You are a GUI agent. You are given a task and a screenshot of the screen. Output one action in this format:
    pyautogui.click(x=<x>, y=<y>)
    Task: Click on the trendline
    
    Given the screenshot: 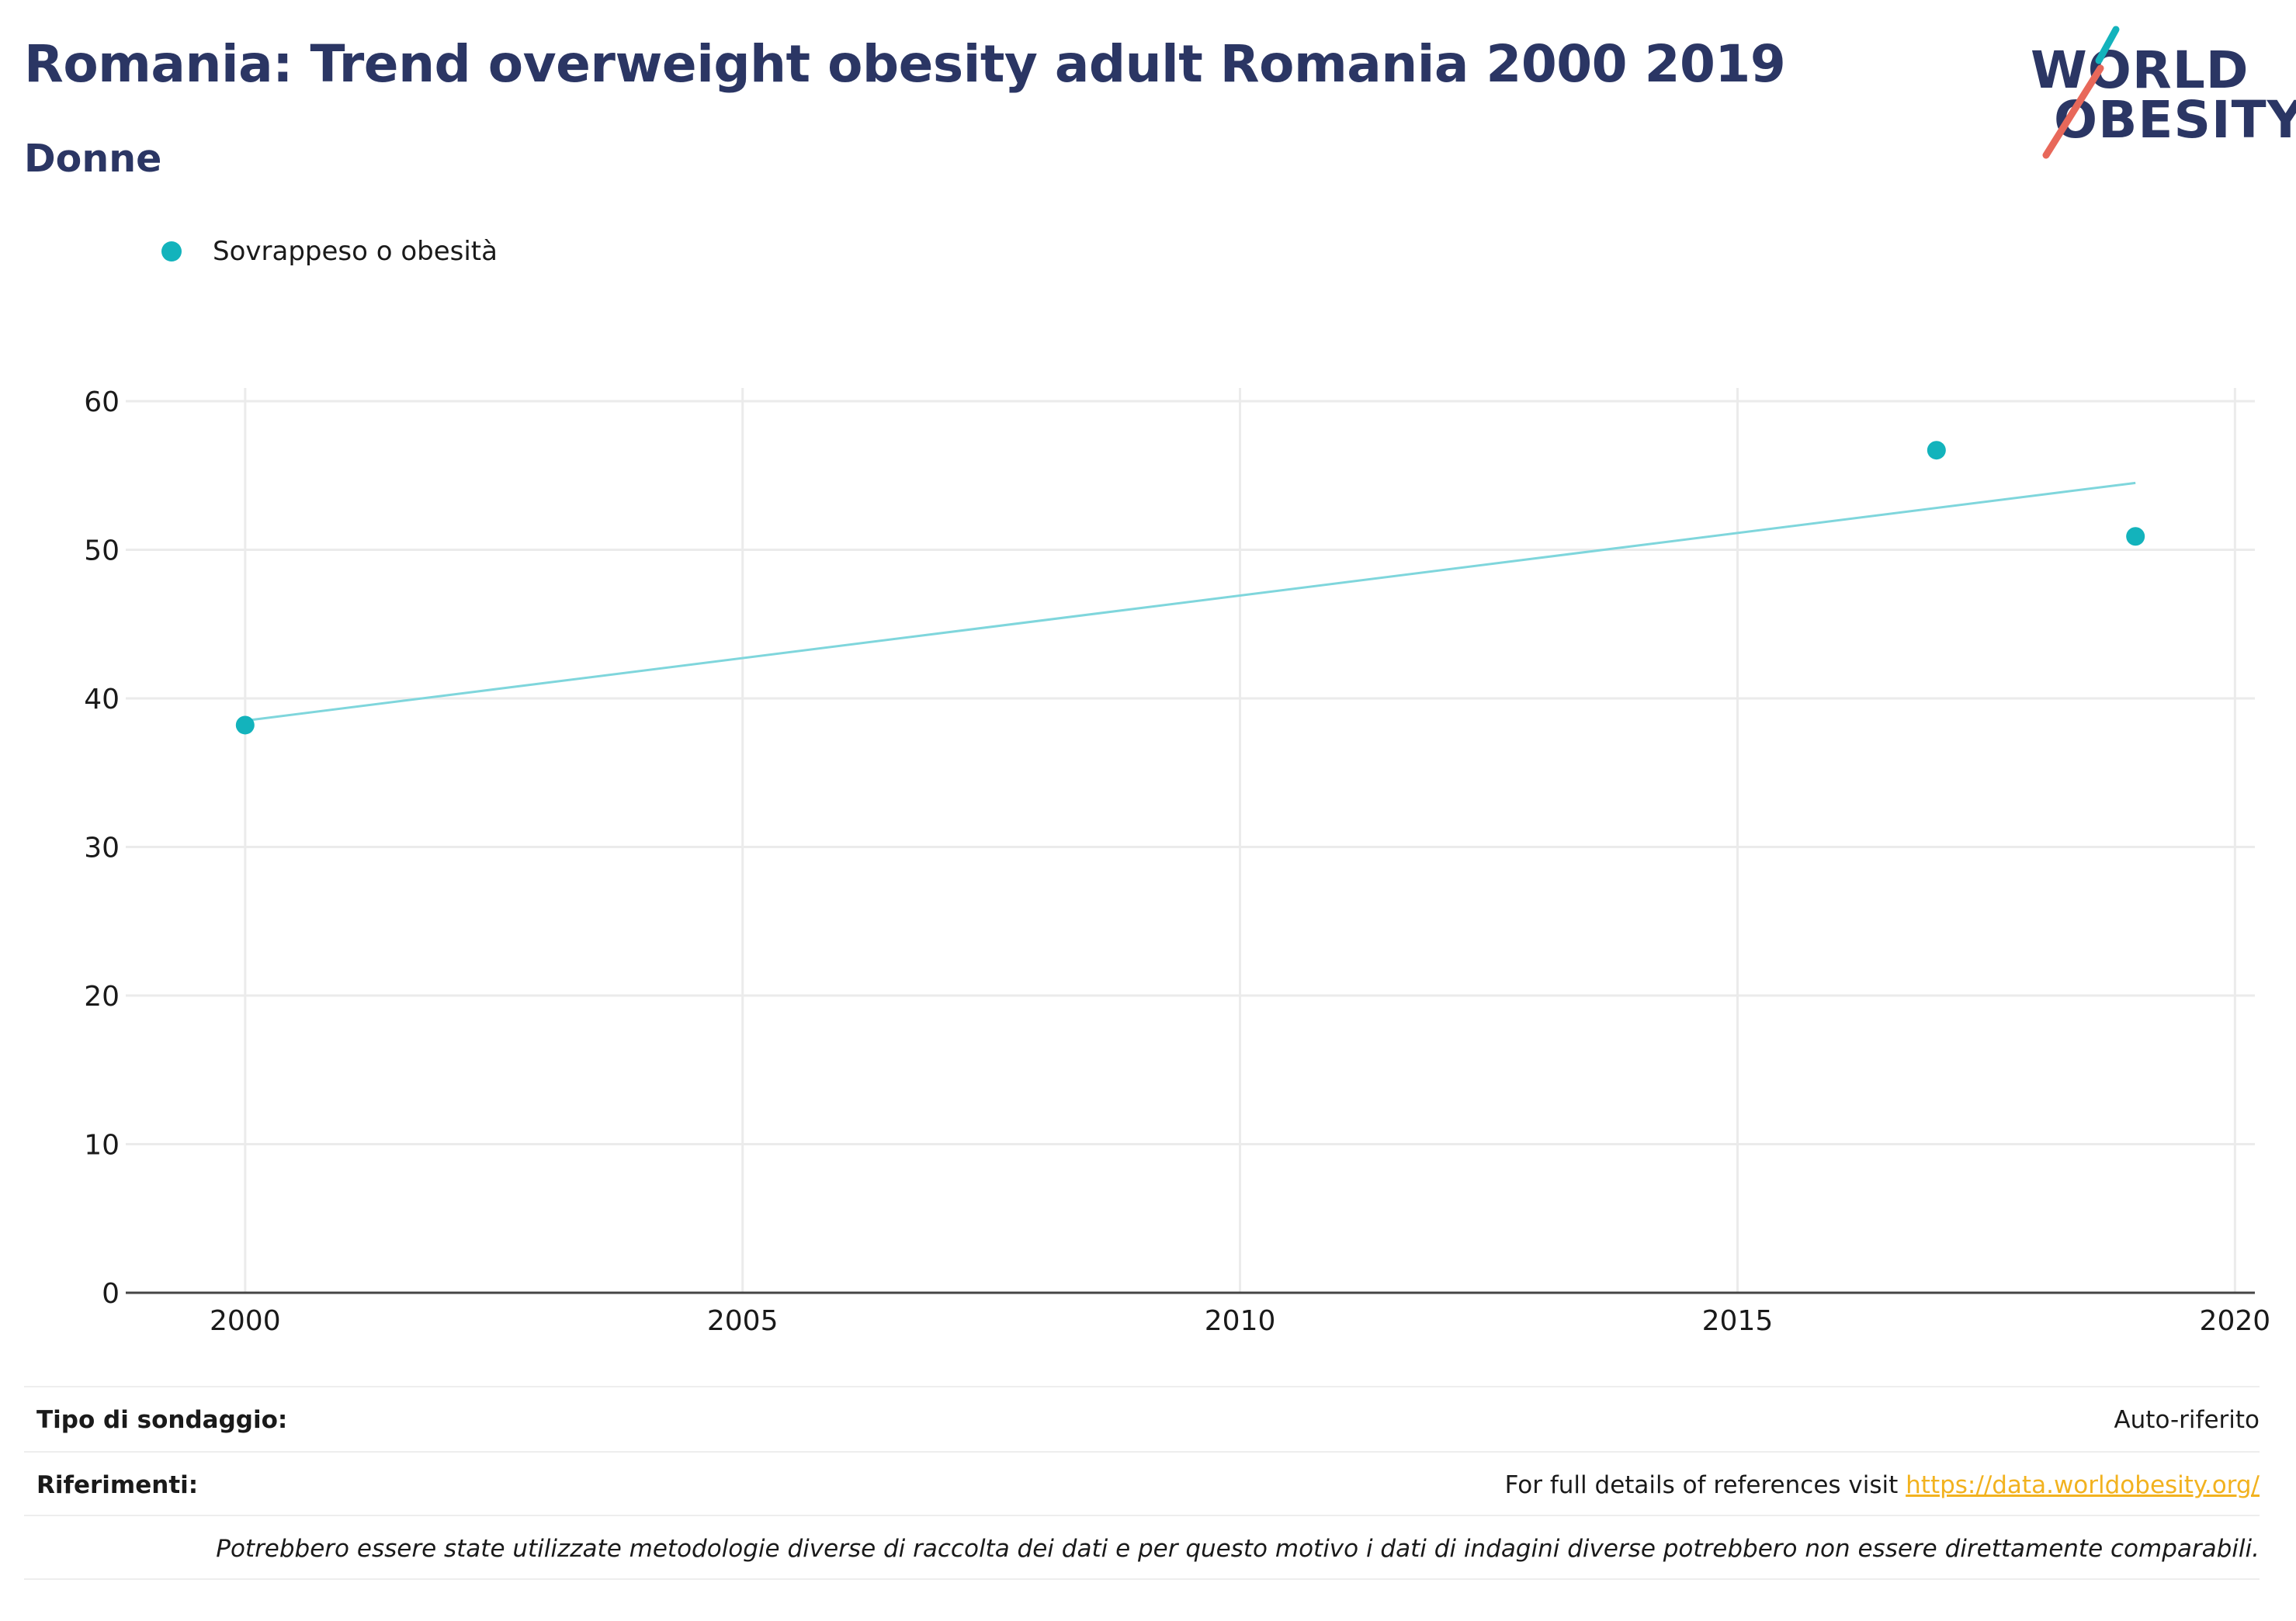 What is the action you would take?
    pyautogui.click(x=1190, y=601)
    